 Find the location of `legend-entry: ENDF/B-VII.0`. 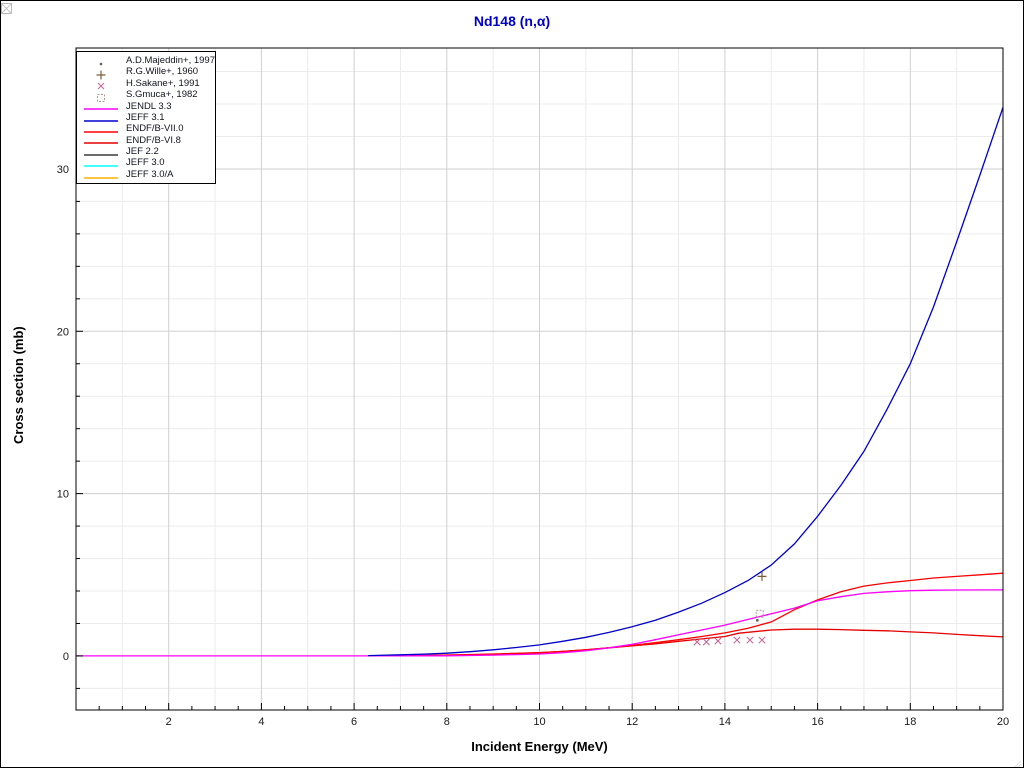

legend-entry: ENDF/B-VII.0 is located at coordinates (148, 128).